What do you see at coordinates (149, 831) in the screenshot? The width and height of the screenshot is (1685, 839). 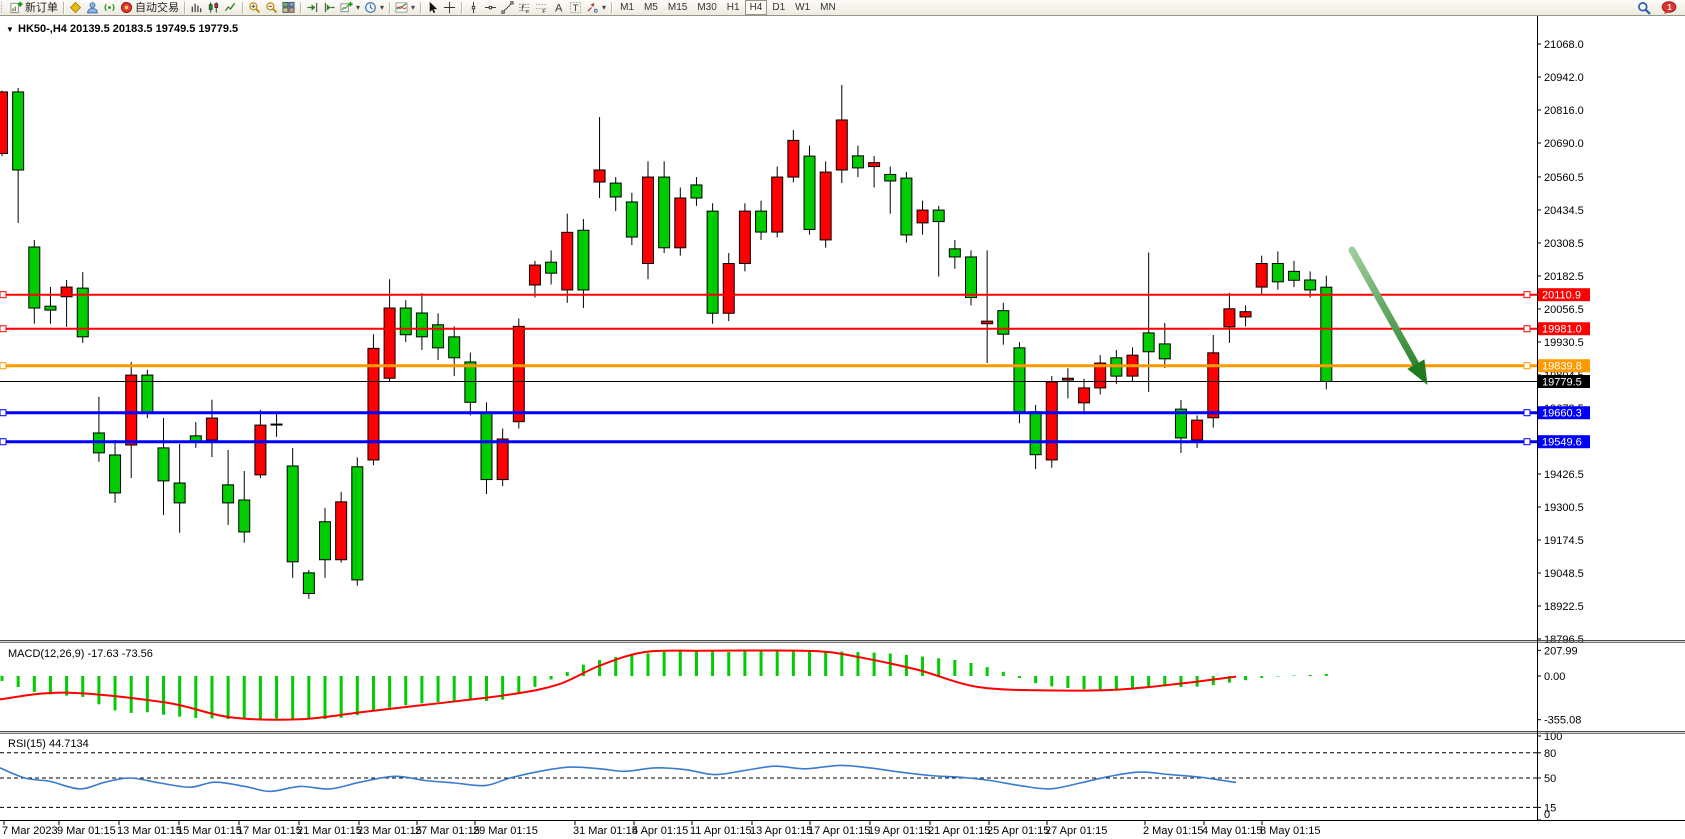 I see `svg-text: 13 Mar 01:15` at bounding box center [149, 831].